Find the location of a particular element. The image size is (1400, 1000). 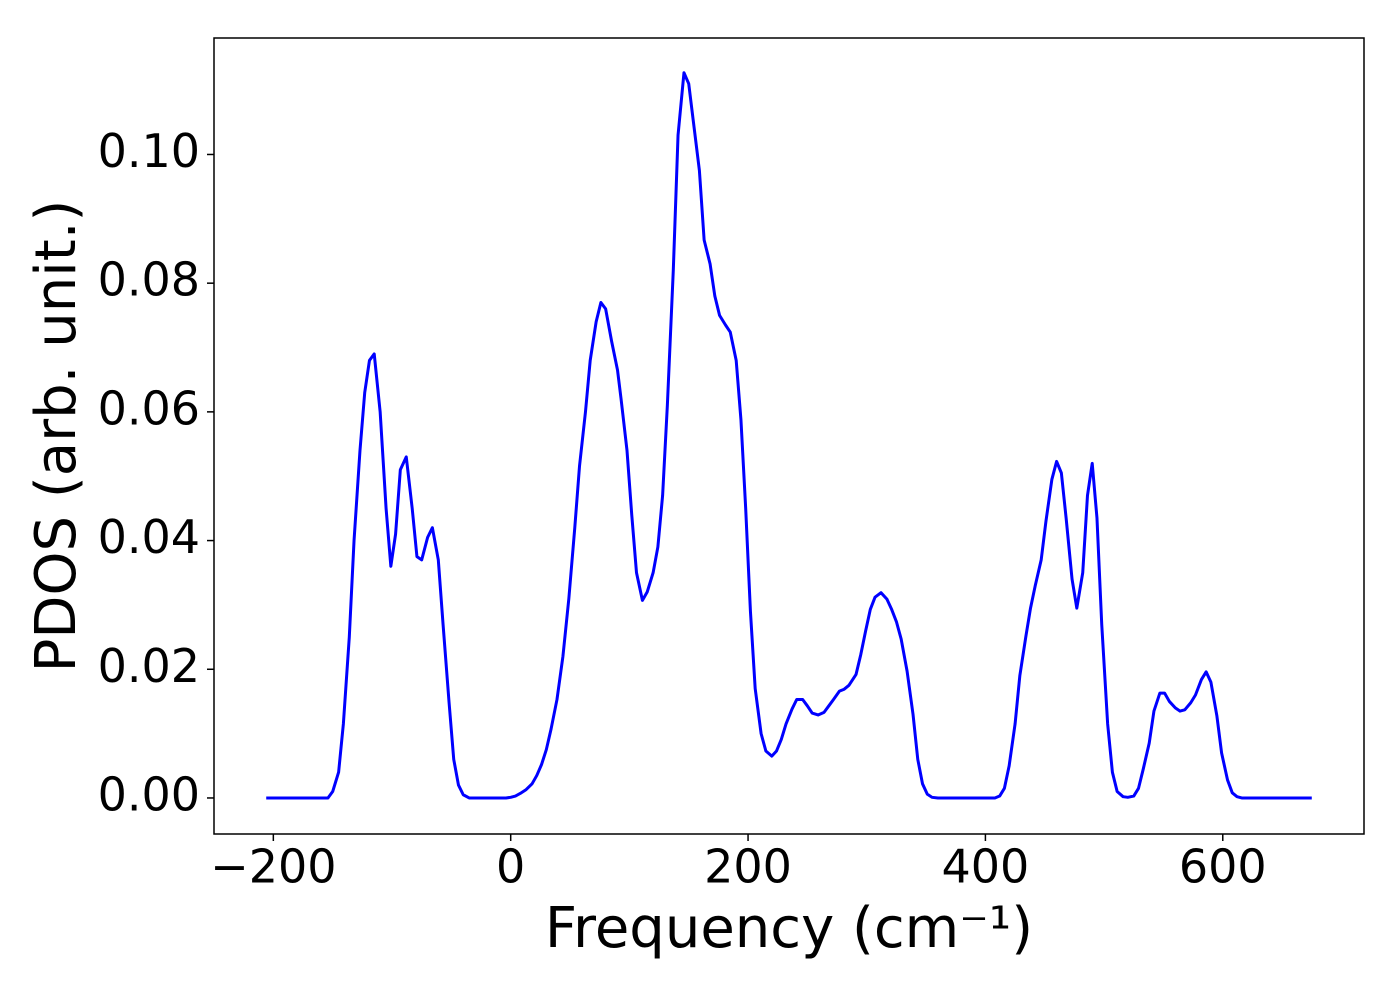

x-tick-label: 0 is located at coordinates (510, 867).